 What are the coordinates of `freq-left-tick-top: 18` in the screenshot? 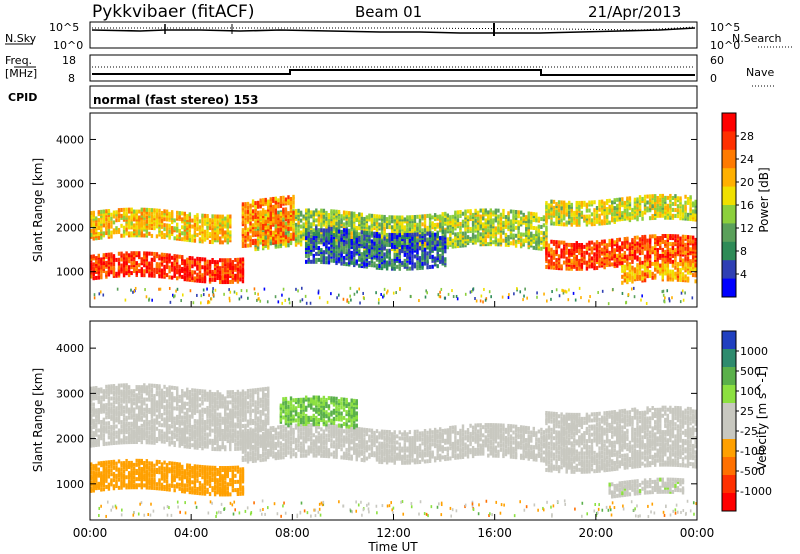 It's located at (69, 60).